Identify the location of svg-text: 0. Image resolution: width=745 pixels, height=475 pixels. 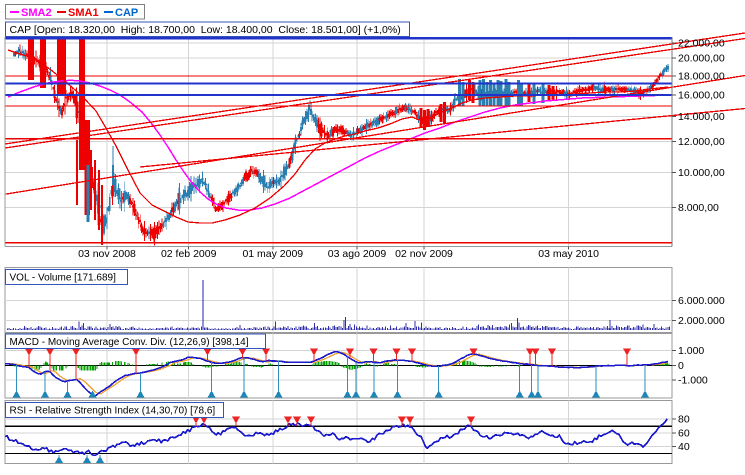
(681, 366).